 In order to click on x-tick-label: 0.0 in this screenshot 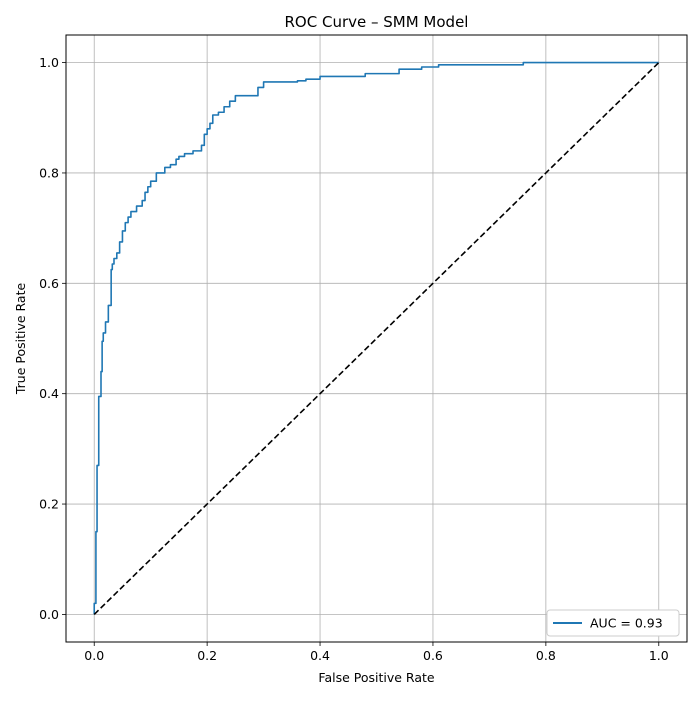, I will do `click(94, 655)`.